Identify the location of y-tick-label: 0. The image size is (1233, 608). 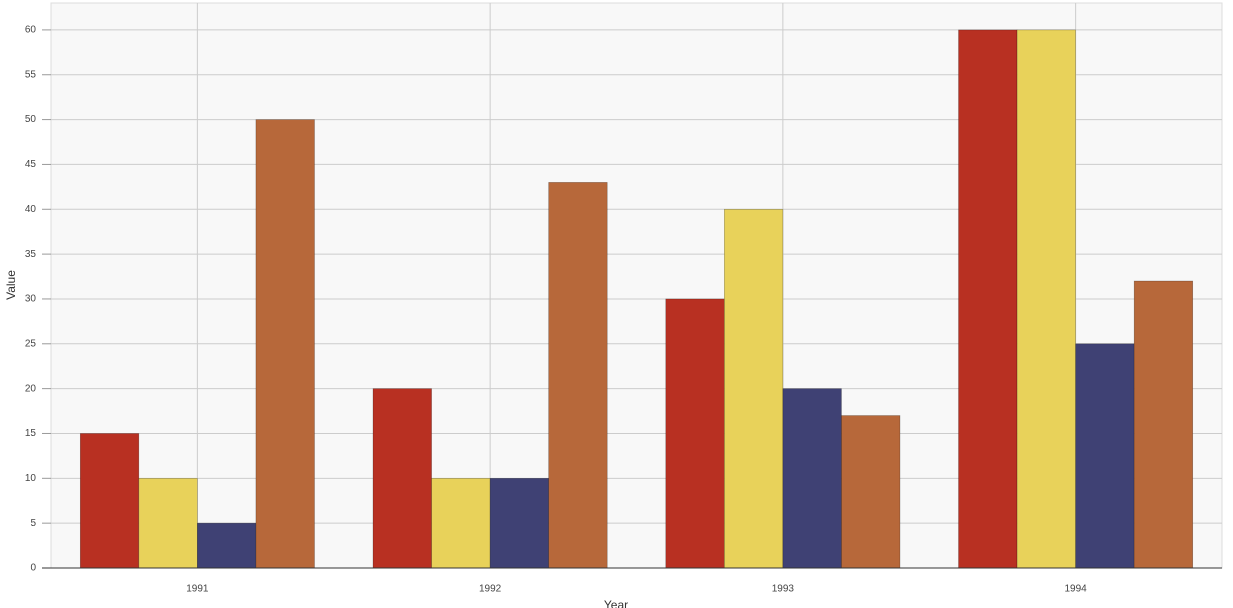
(33, 568).